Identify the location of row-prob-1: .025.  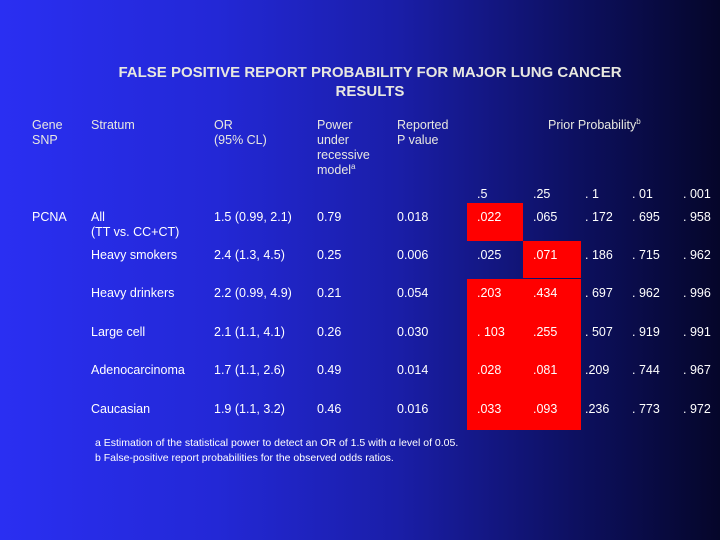
(489, 255).